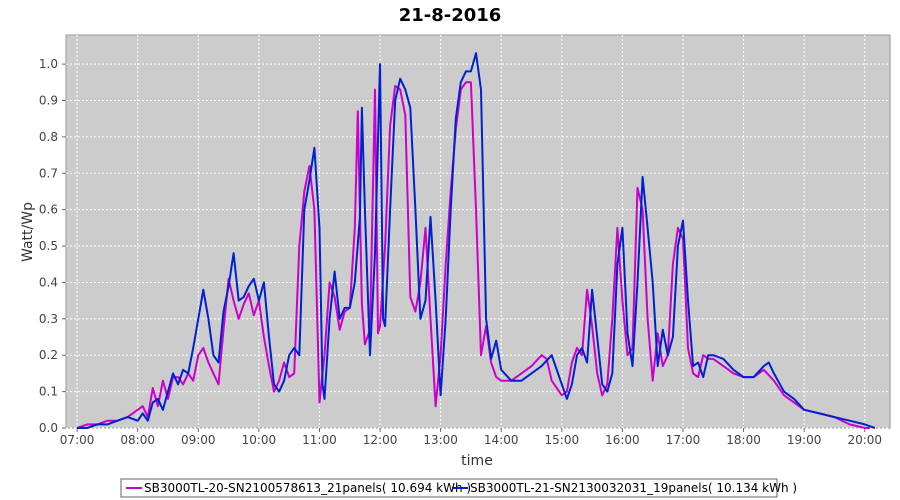 The width and height of the screenshot is (900, 500). I want to click on y-axis-ticks: 0.0 0.1 0.2 0.3 0.4 0.5 0.6 0.7 0.8 0.9 1.0, so click(52, 246).